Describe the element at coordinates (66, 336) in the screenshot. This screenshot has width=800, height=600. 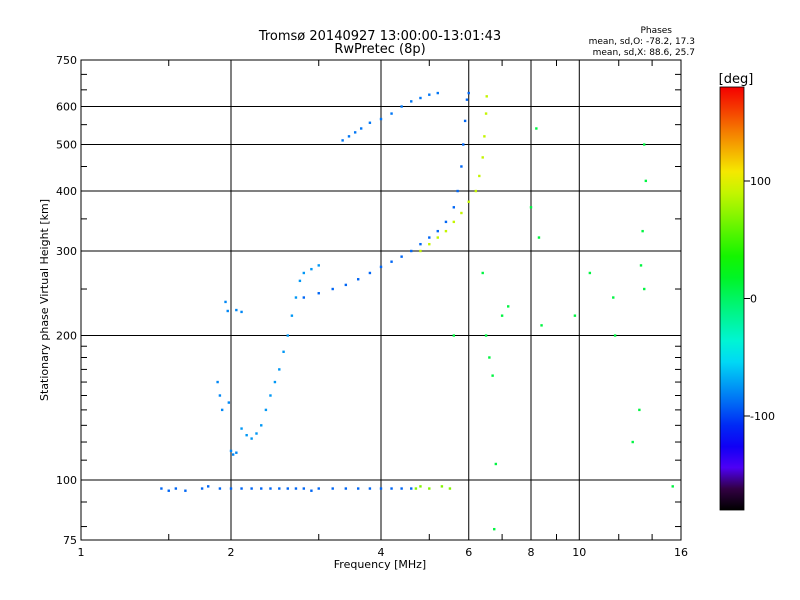
I see `y-tick-label: 200` at that location.